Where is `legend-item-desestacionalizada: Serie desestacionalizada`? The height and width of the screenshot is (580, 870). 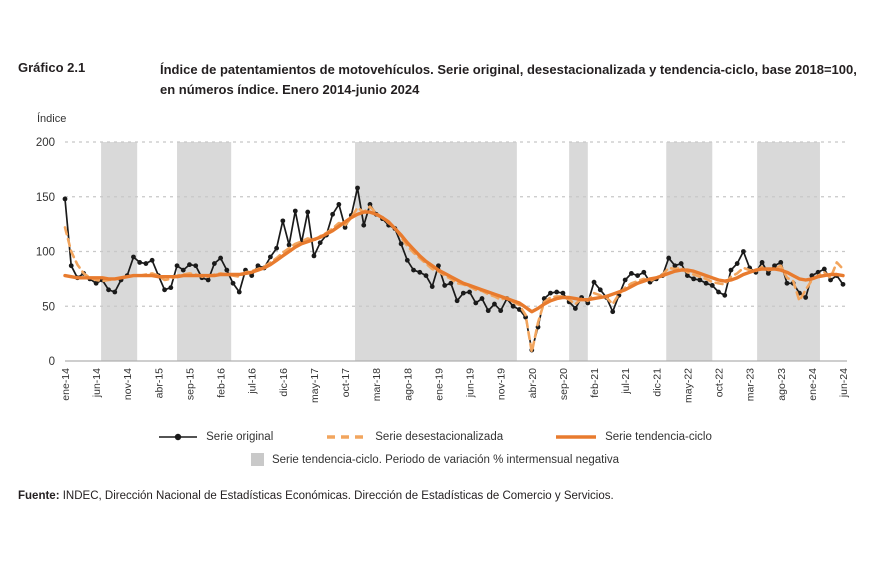 legend-item-desestacionalizada: Serie desestacionalizada is located at coordinates (414, 437).